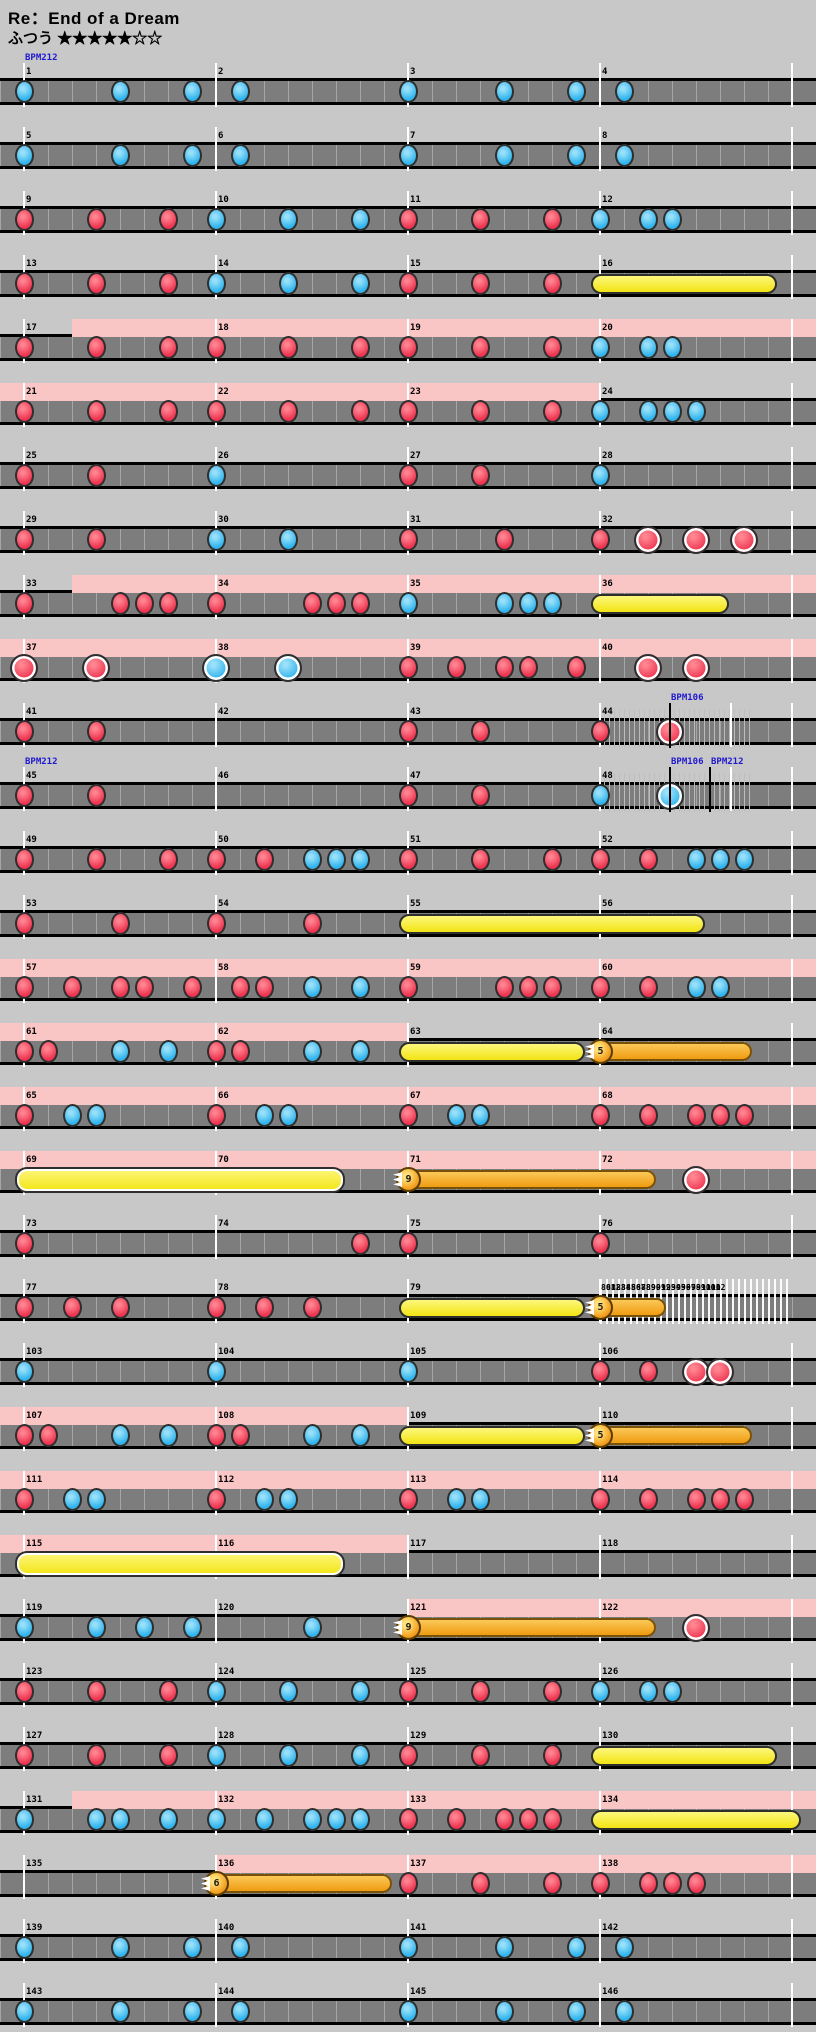 This screenshot has width=816, height=2032. Describe the element at coordinates (607, 520) in the screenshot. I see `measure-label: 32` at that location.